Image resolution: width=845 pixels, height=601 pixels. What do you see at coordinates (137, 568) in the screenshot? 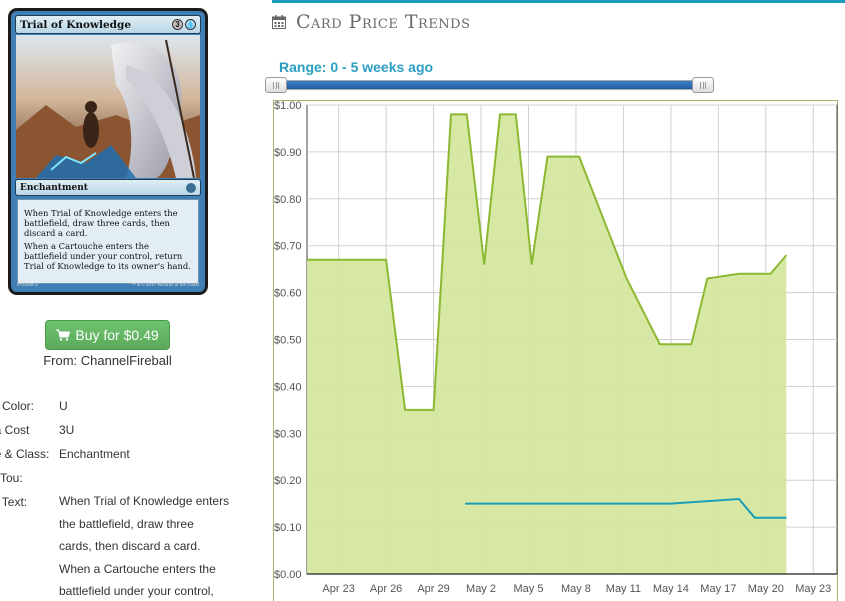
I see `card-text-line: When a Cartouche enters the` at bounding box center [137, 568].